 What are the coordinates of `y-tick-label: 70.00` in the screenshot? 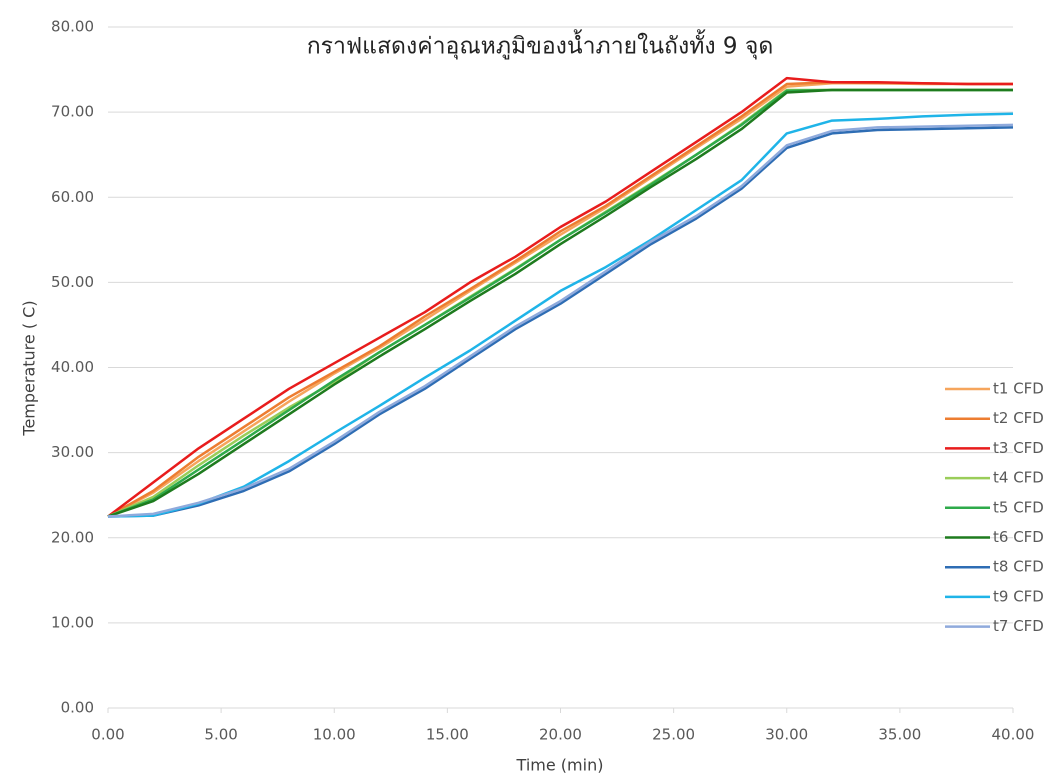 It's located at (72, 112).